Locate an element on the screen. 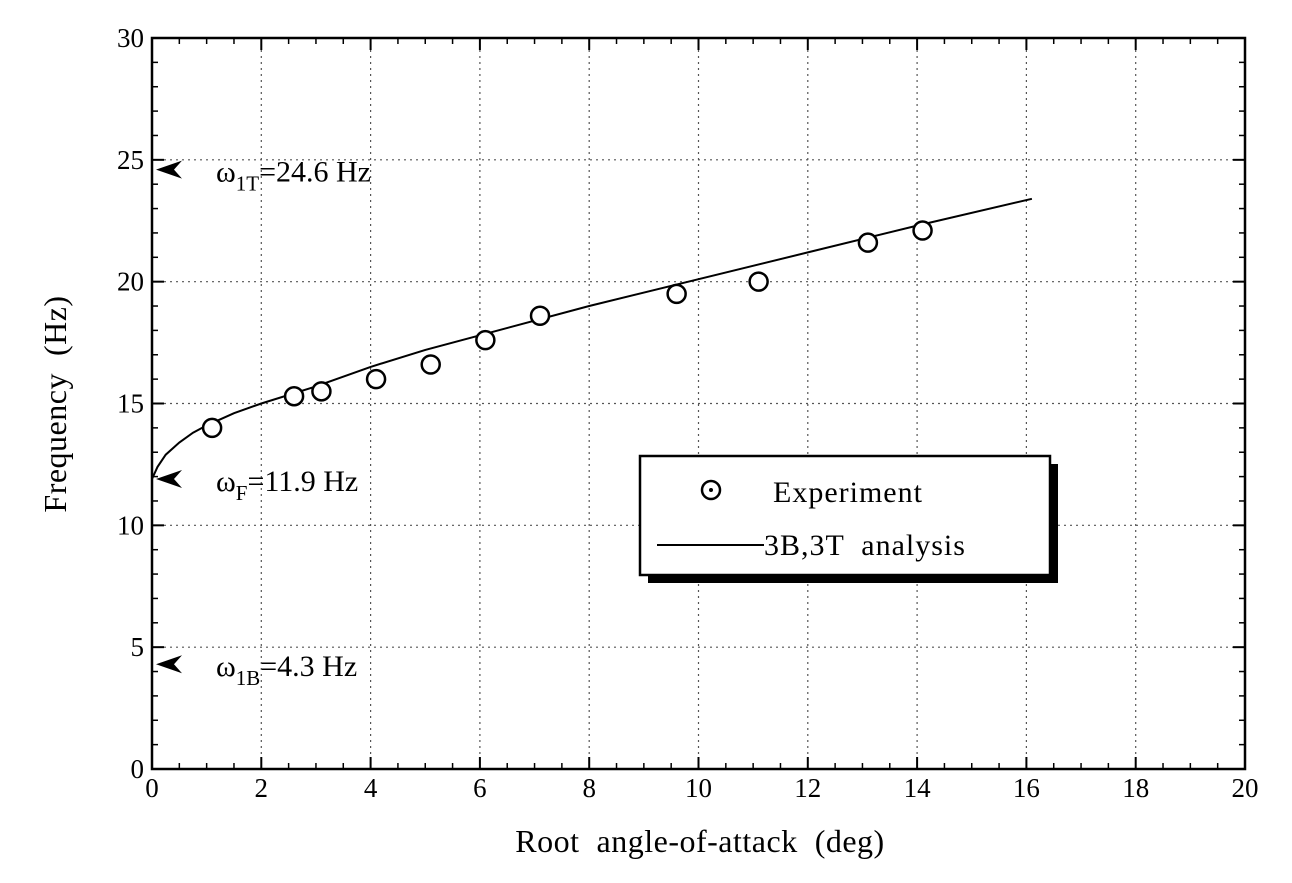 The width and height of the screenshot is (1292, 883). y-tick-label: 5 is located at coordinates (138, 647).